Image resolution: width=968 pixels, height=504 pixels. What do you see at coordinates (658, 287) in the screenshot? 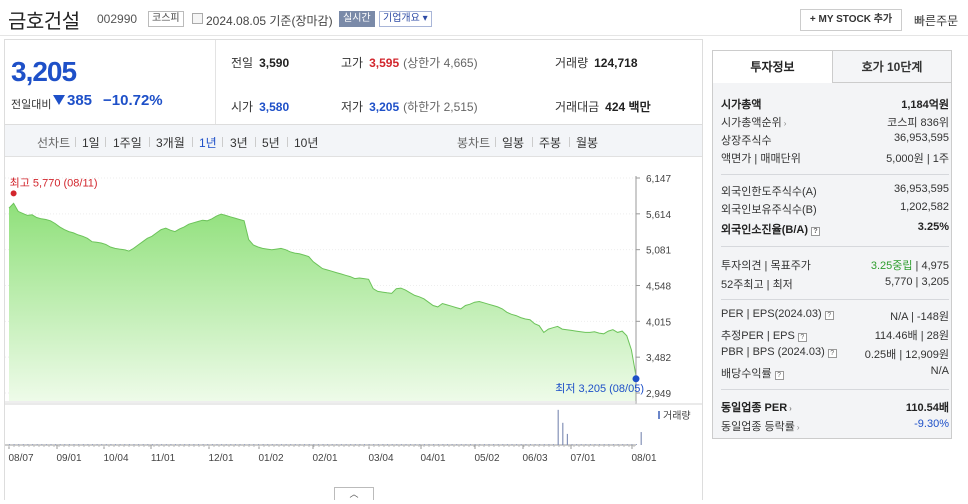
I see `y-tick-label: 4,548` at bounding box center [658, 287].